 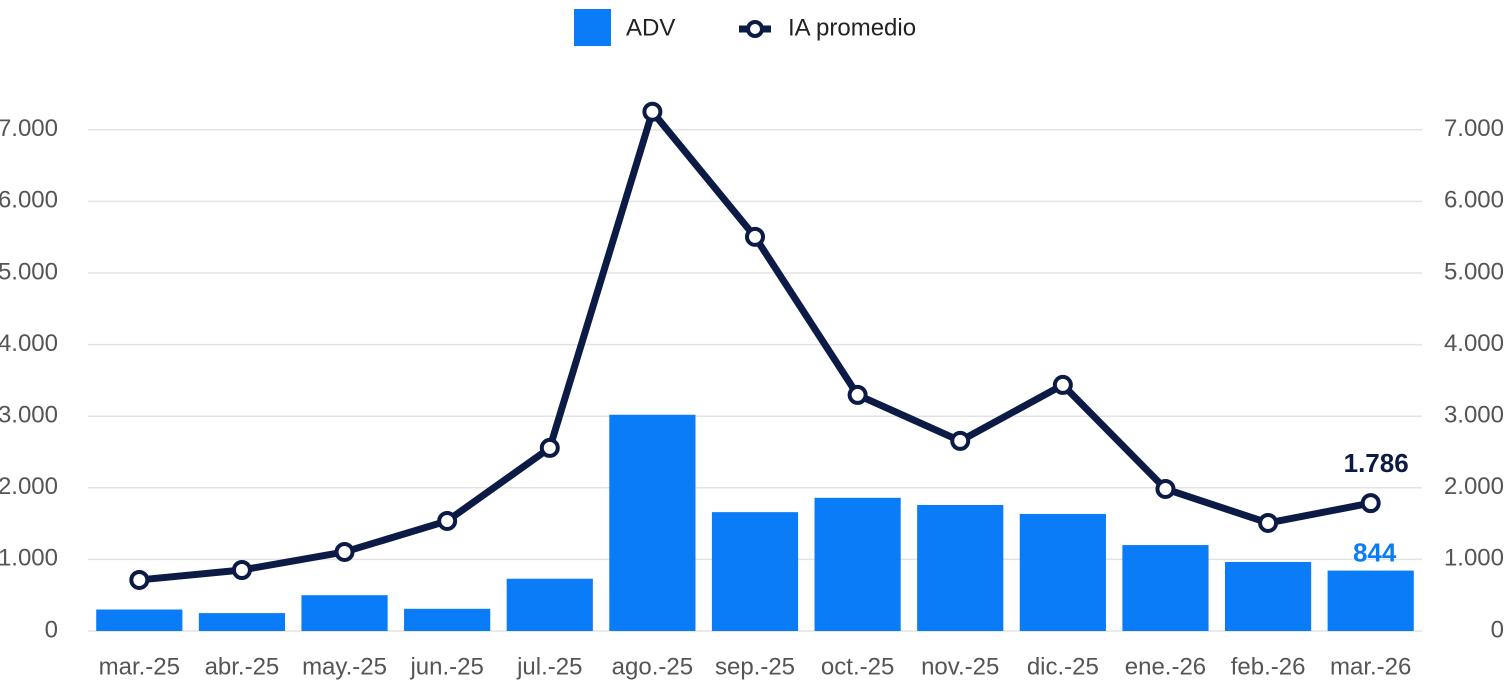 What do you see at coordinates (29, 200) in the screenshot?
I see `y-tick-label: 6.000` at bounding box center [29, 200].